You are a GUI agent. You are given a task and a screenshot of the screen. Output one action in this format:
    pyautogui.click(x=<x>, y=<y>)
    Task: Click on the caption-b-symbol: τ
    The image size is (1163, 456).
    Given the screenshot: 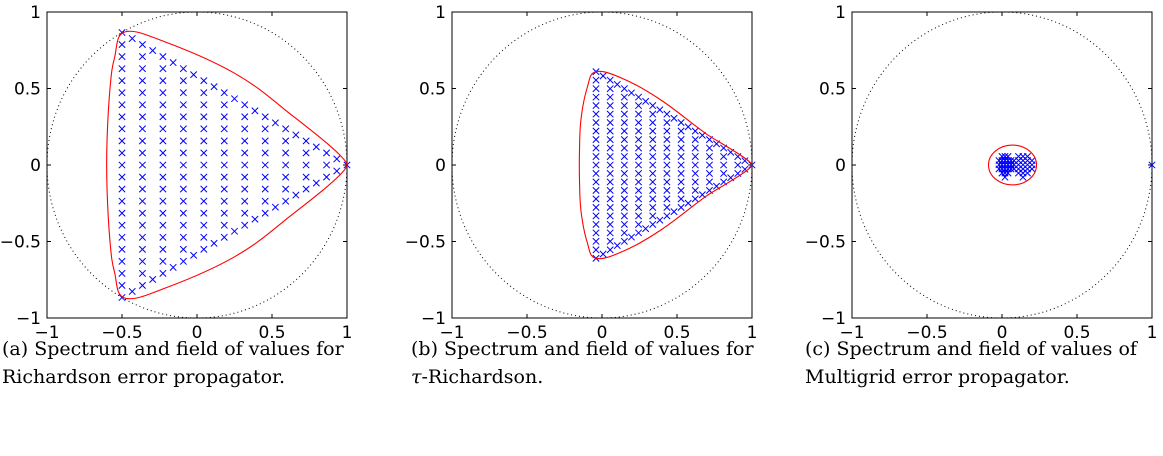 What is the action you would take?
    pyautogui.click(x=416, y=377)
    